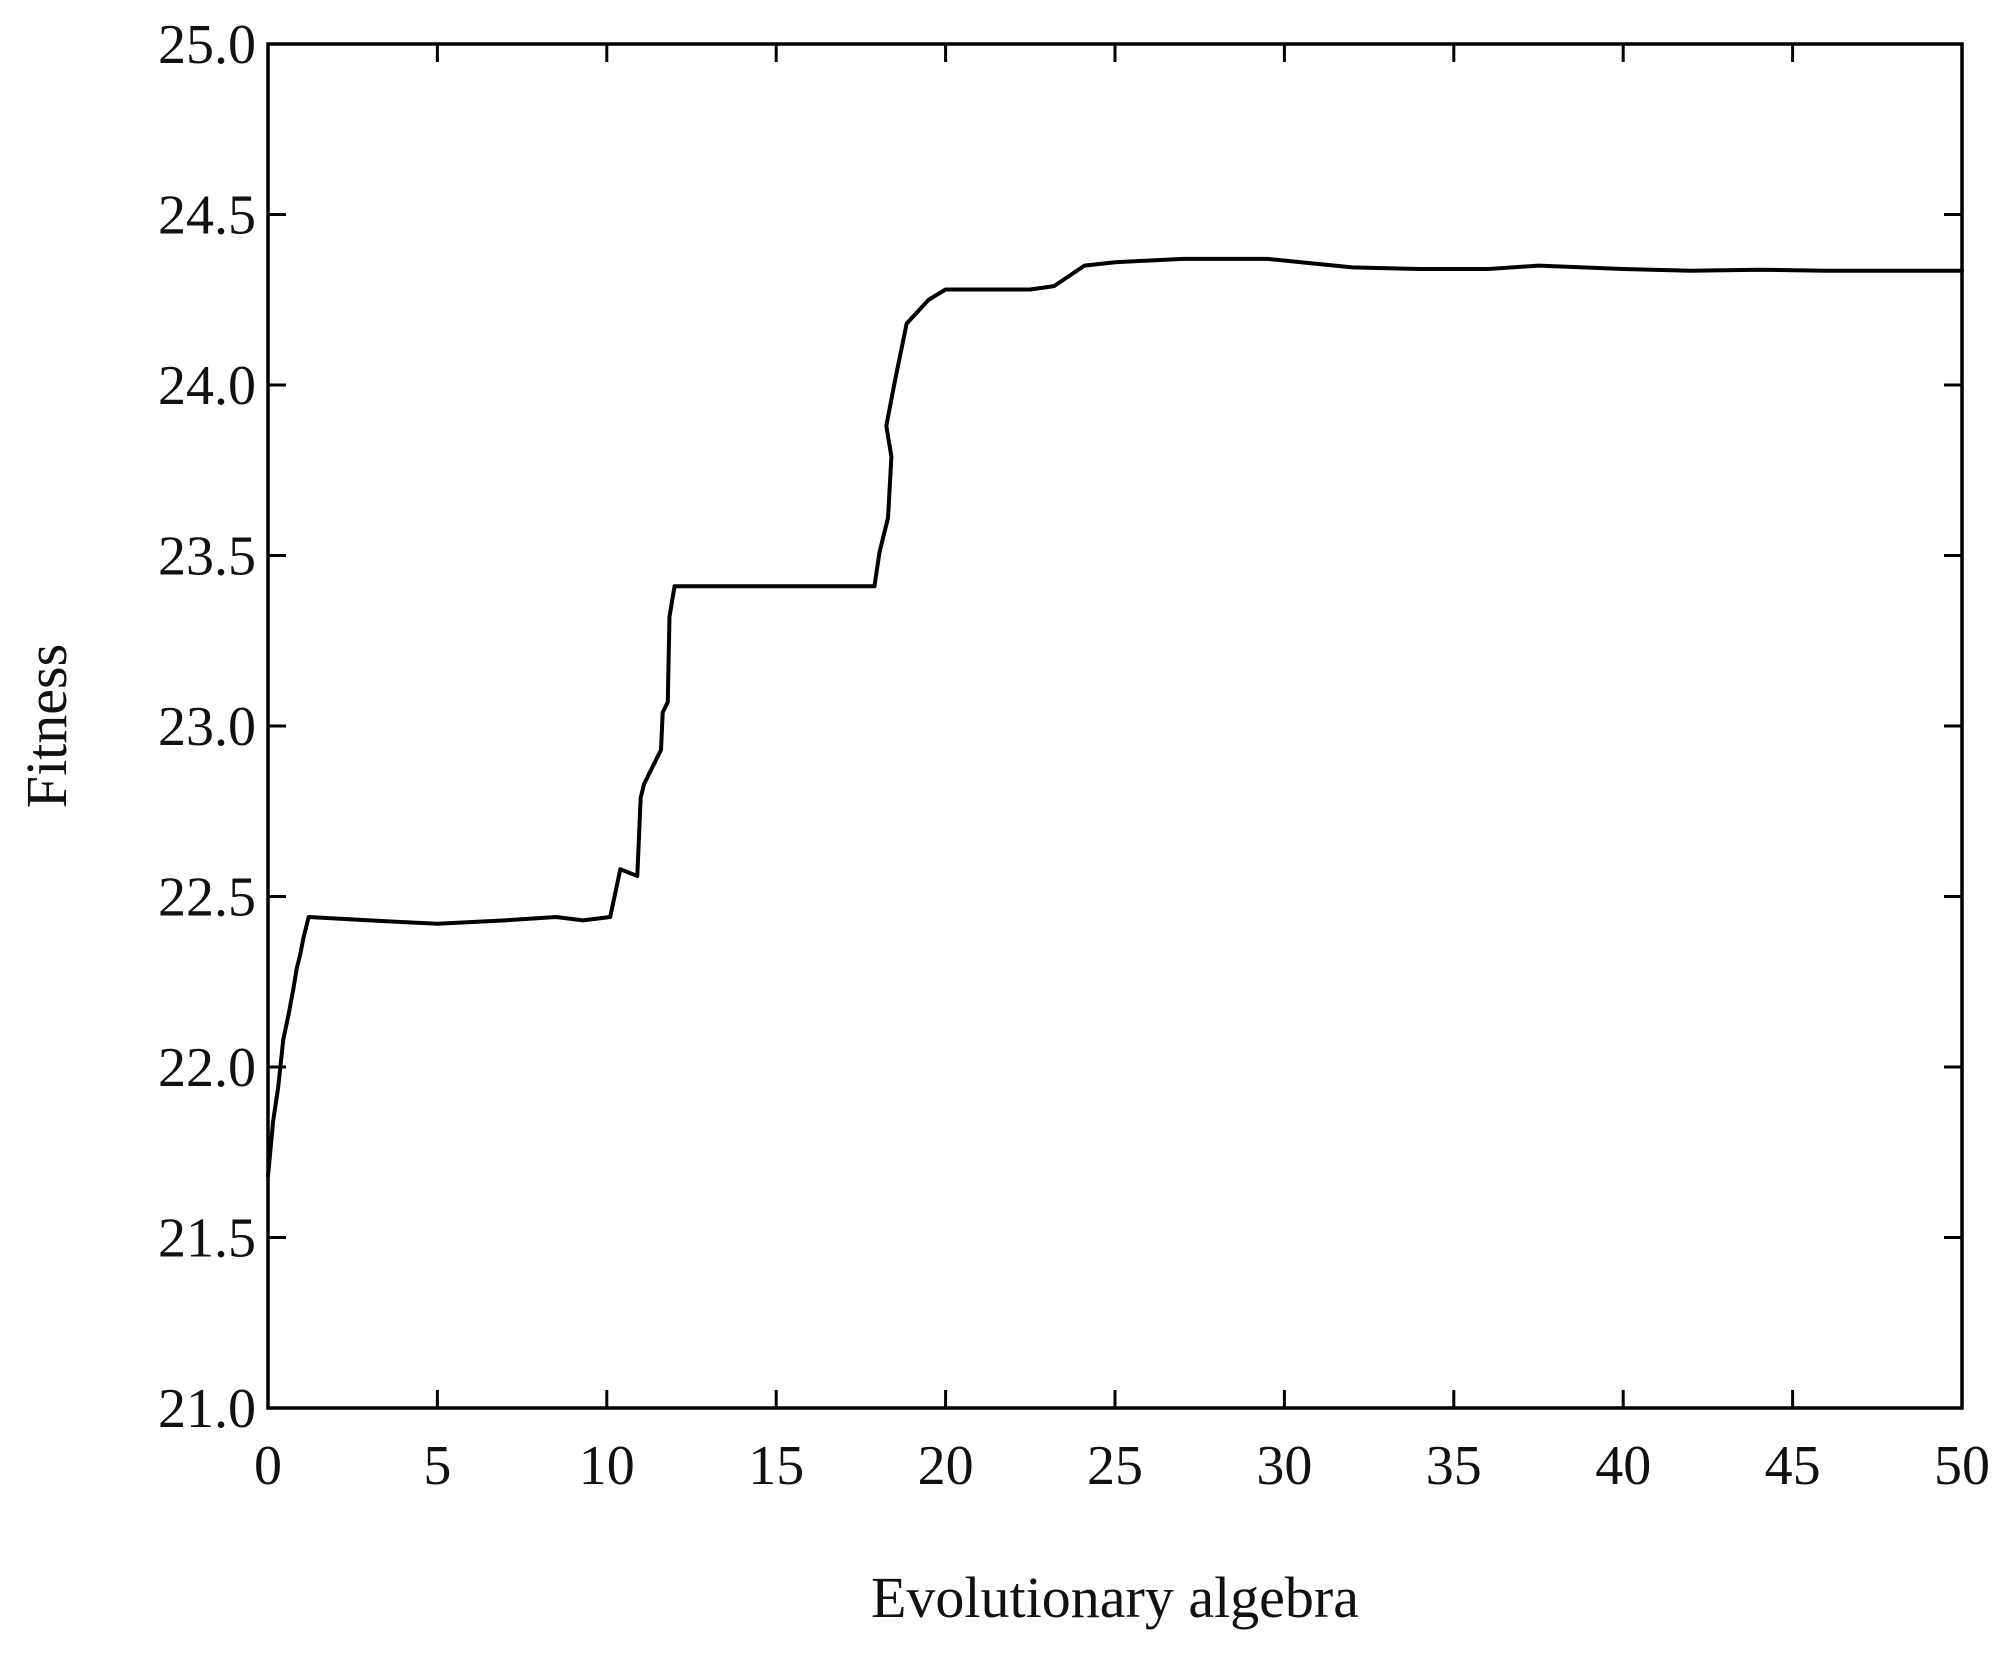  I want to click on y-tick-label: 23.0, so click(207, 727).